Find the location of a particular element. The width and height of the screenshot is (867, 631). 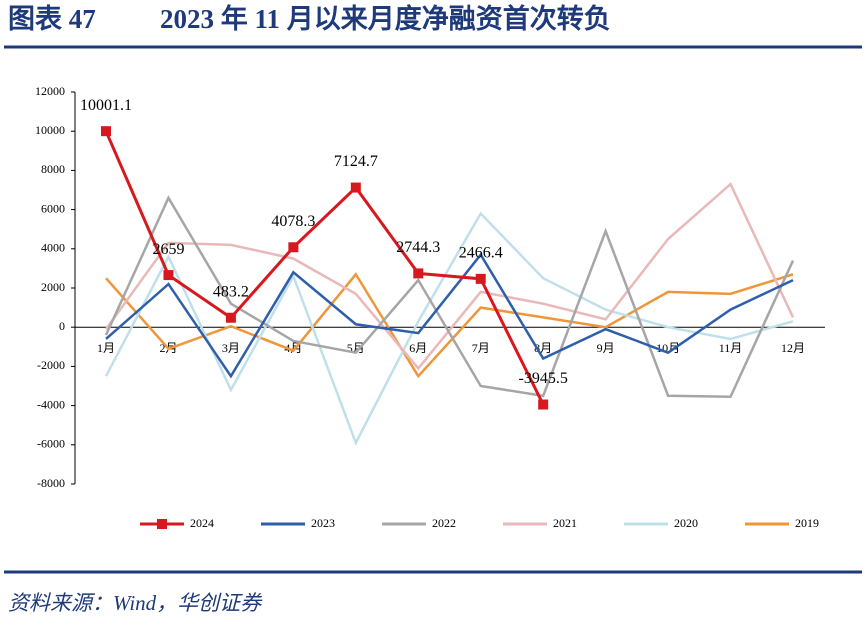

x-tick-label: 7月 is located at coordinates (481, 348).